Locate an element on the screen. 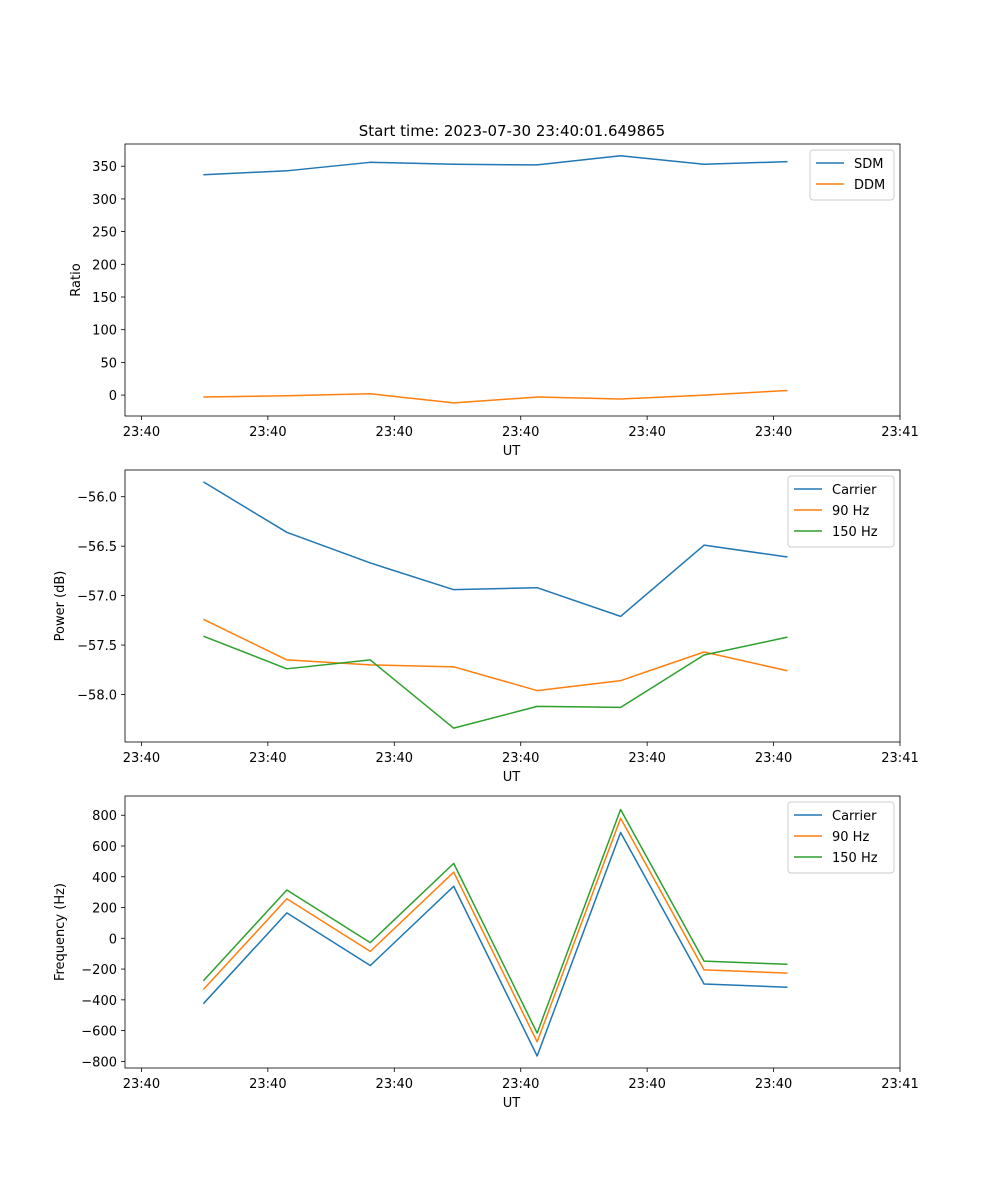 This screenshot has width=1000, height=1200. y-tick-label: −57.5 is located at coordinates (97, 646).